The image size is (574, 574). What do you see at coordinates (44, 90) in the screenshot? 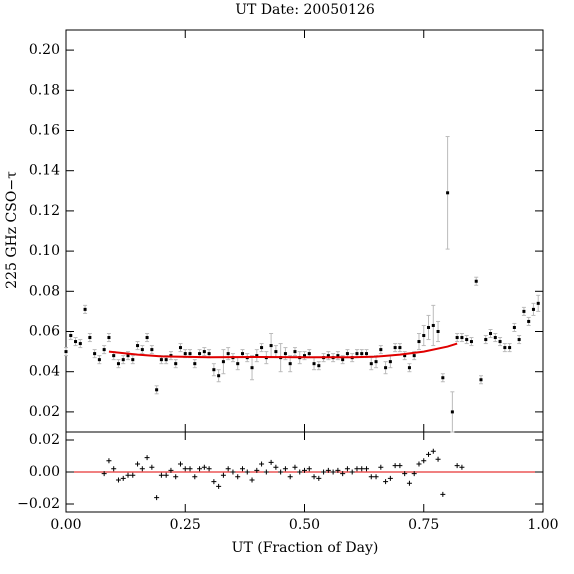
I see `y-tick-label: 0.18` at bounding box center [44, 90].